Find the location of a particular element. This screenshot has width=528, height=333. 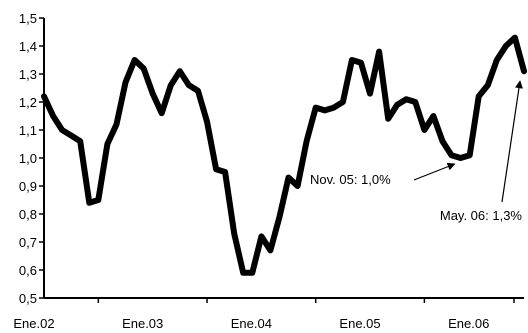

y-tick-label: 1,4 is located at coordinates (28, 46).